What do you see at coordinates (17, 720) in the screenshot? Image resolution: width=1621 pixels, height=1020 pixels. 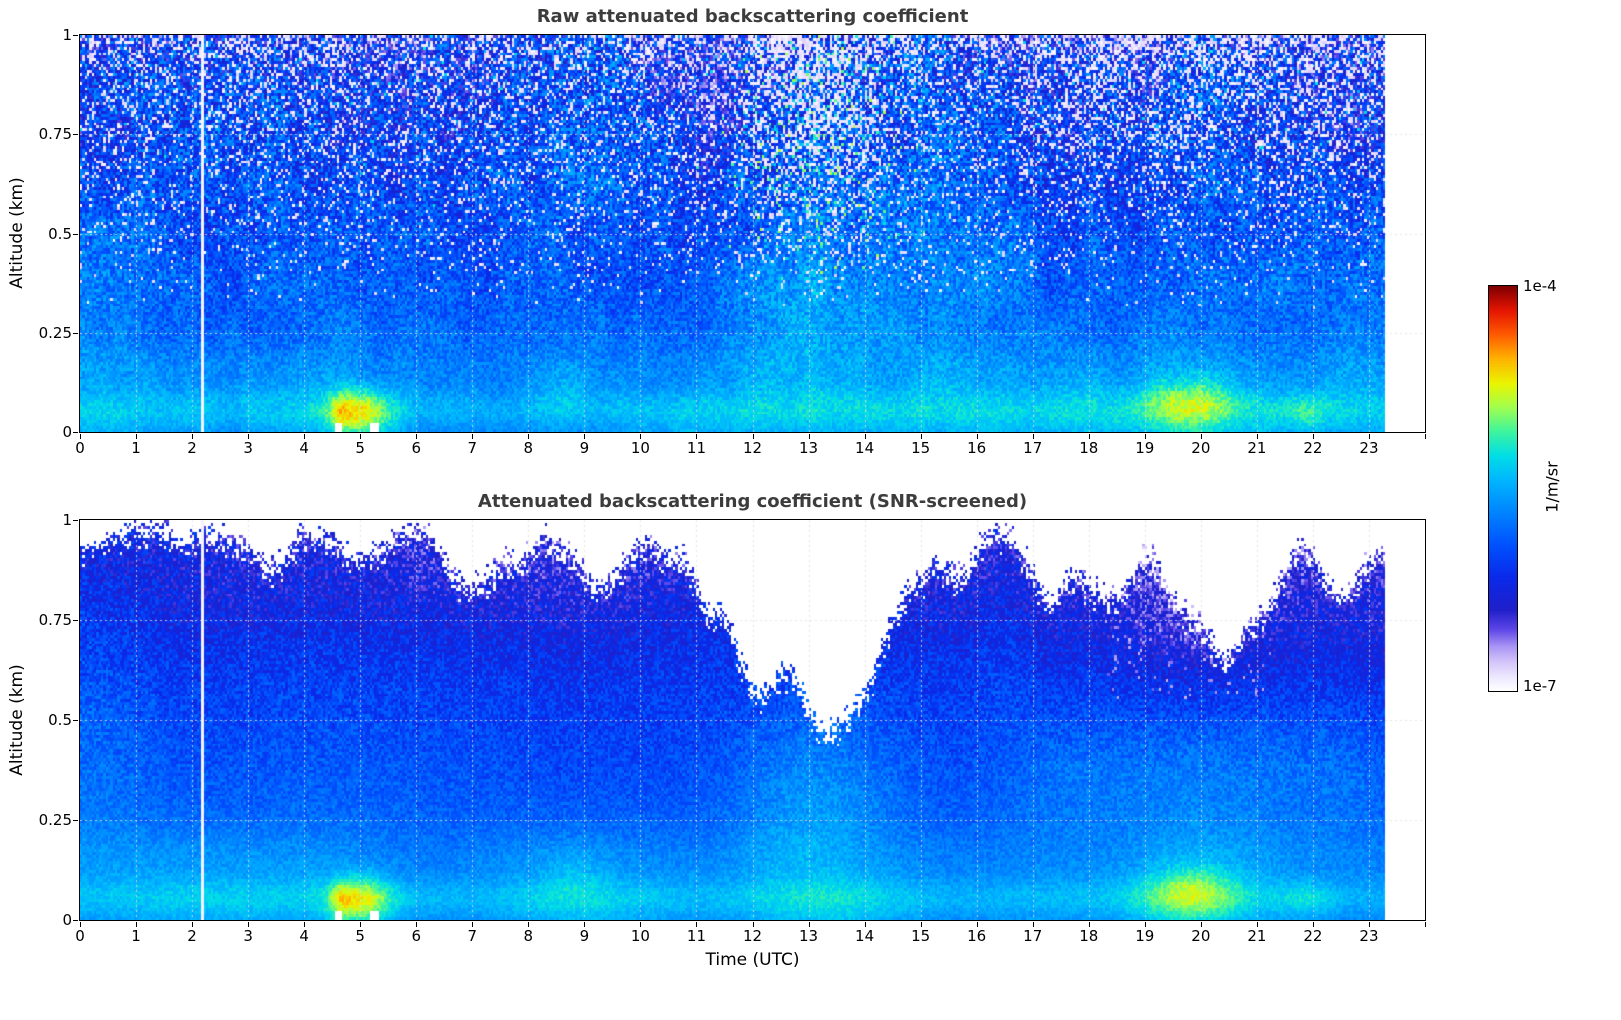 I see `screened-y-axis-label: Altitude (km)` at bounding box center [17, 720].